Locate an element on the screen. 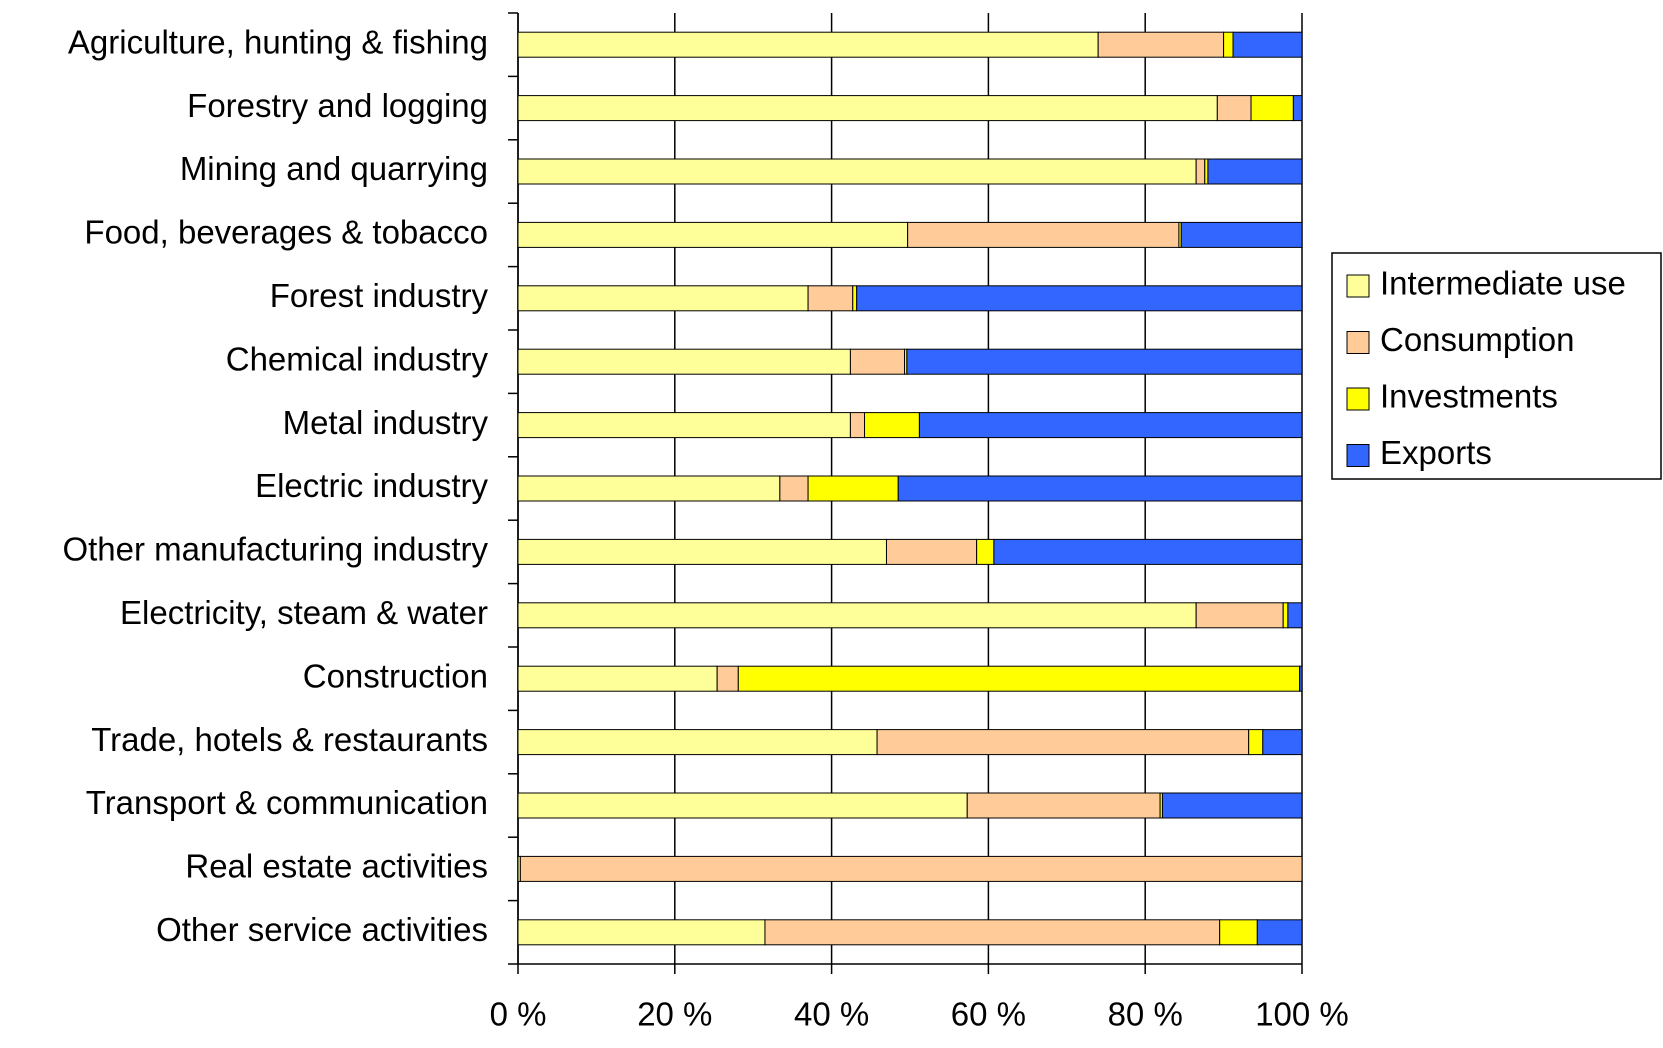 The width and height of the screenshot is (1663, 1048). y-tick-label: Other service activities is located at coordinates (322, 929).